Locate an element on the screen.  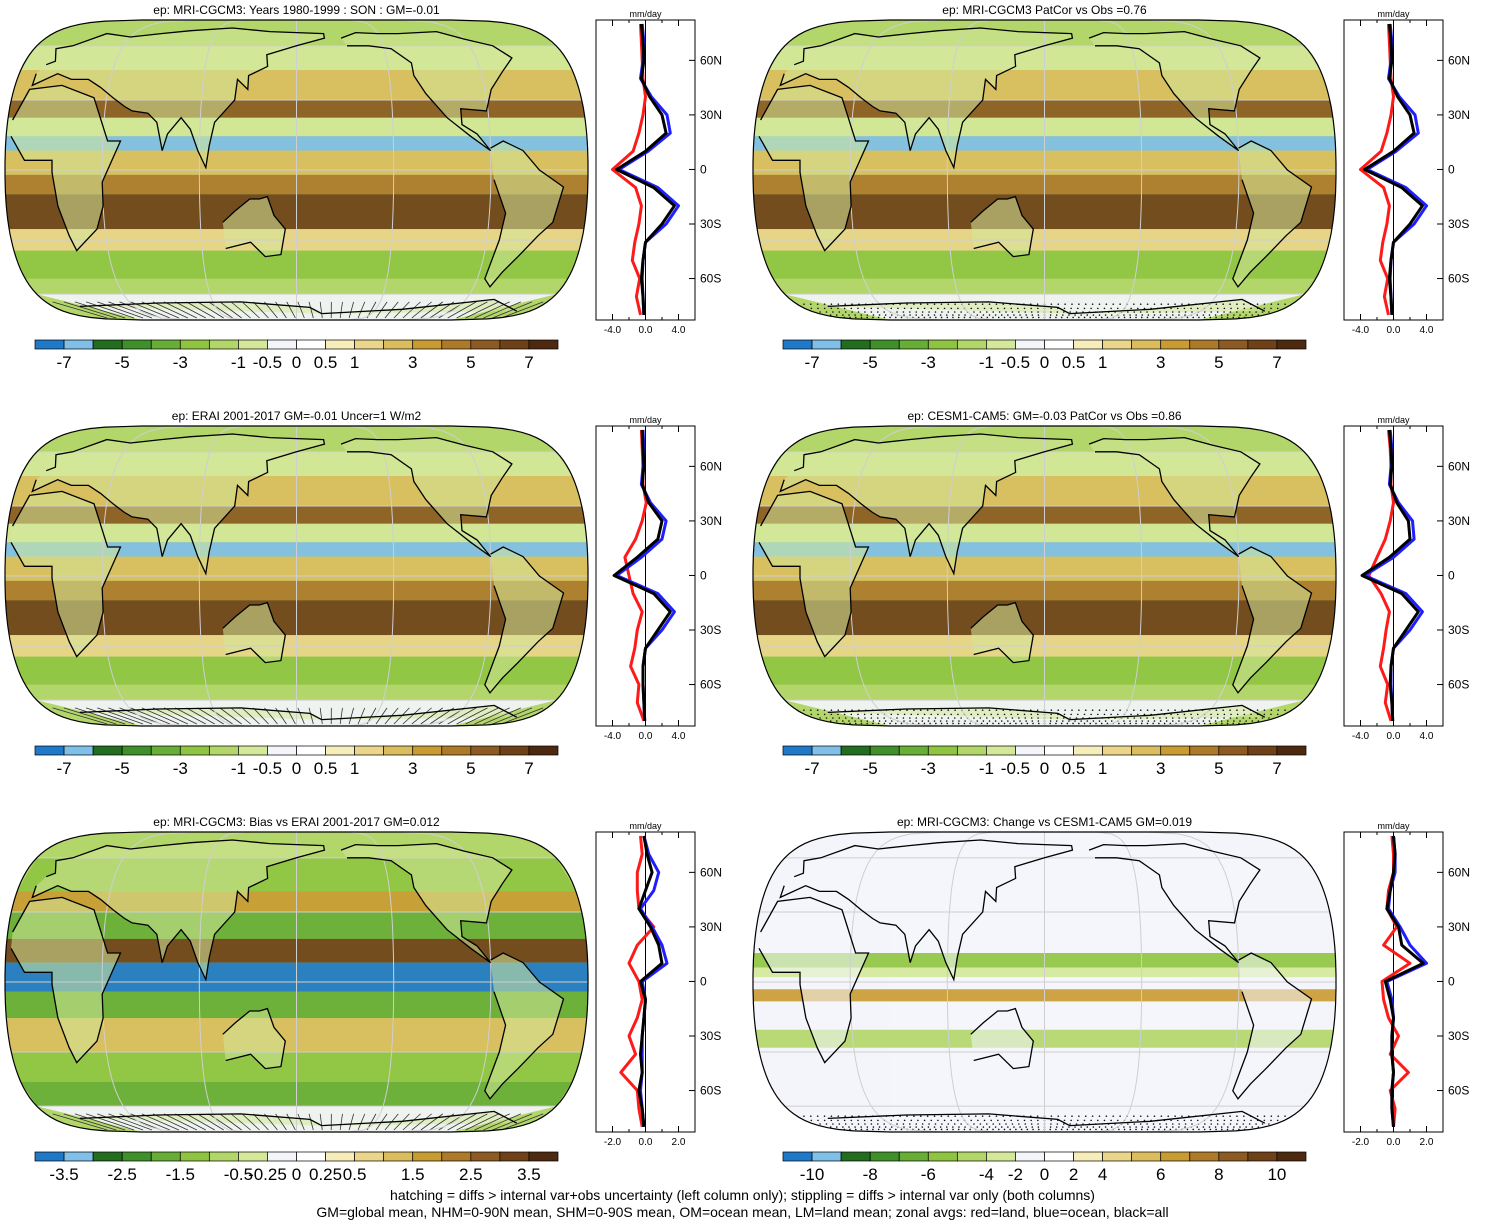
colorbar-label: 5 is located at coordinates (1218, 768).